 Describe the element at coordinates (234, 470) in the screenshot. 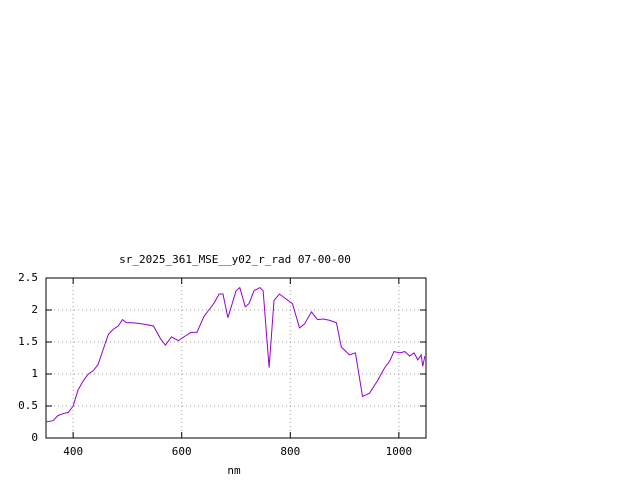

I see `x-axis-label: nm` at that location.